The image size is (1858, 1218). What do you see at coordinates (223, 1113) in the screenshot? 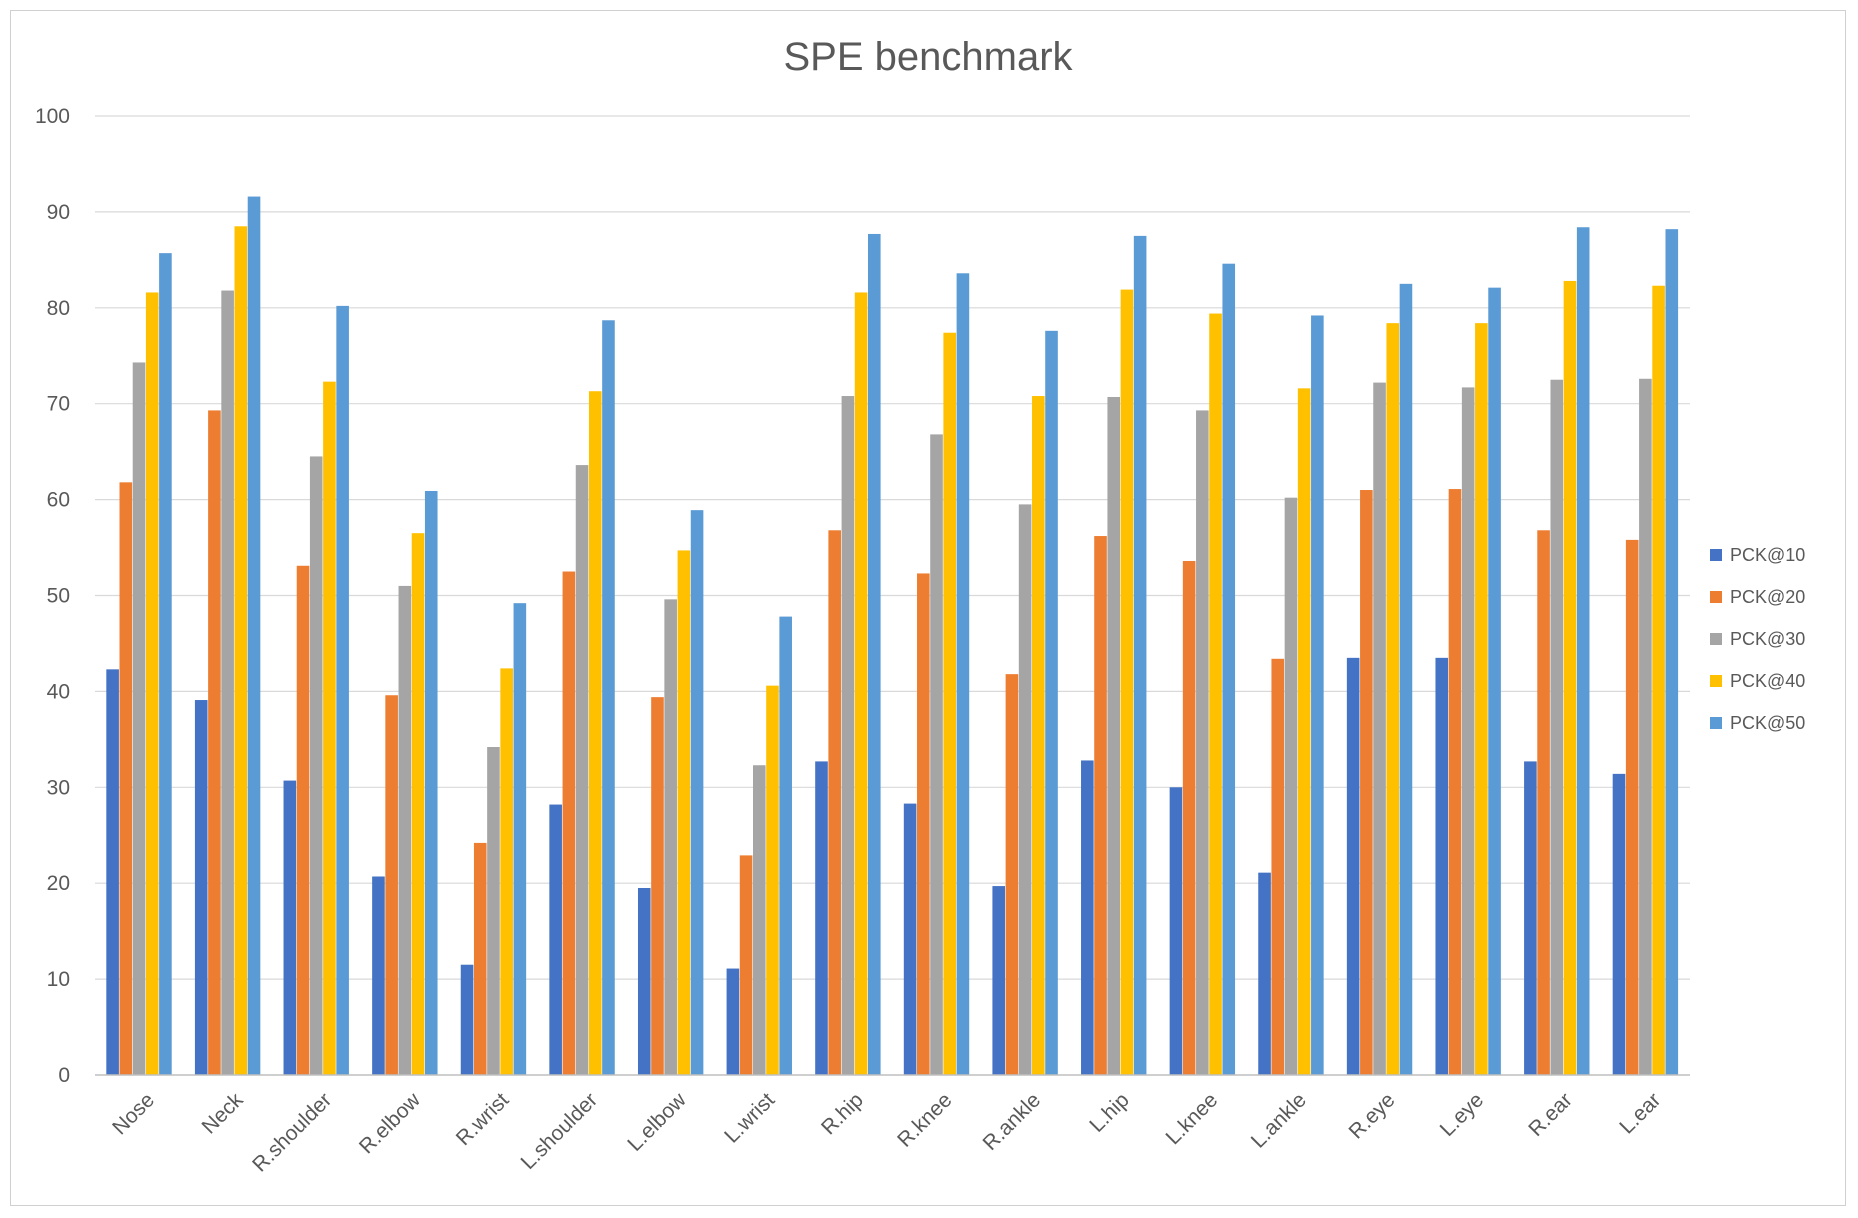
I see `x-category-label: Neck` at bounding box center [223, 1113].